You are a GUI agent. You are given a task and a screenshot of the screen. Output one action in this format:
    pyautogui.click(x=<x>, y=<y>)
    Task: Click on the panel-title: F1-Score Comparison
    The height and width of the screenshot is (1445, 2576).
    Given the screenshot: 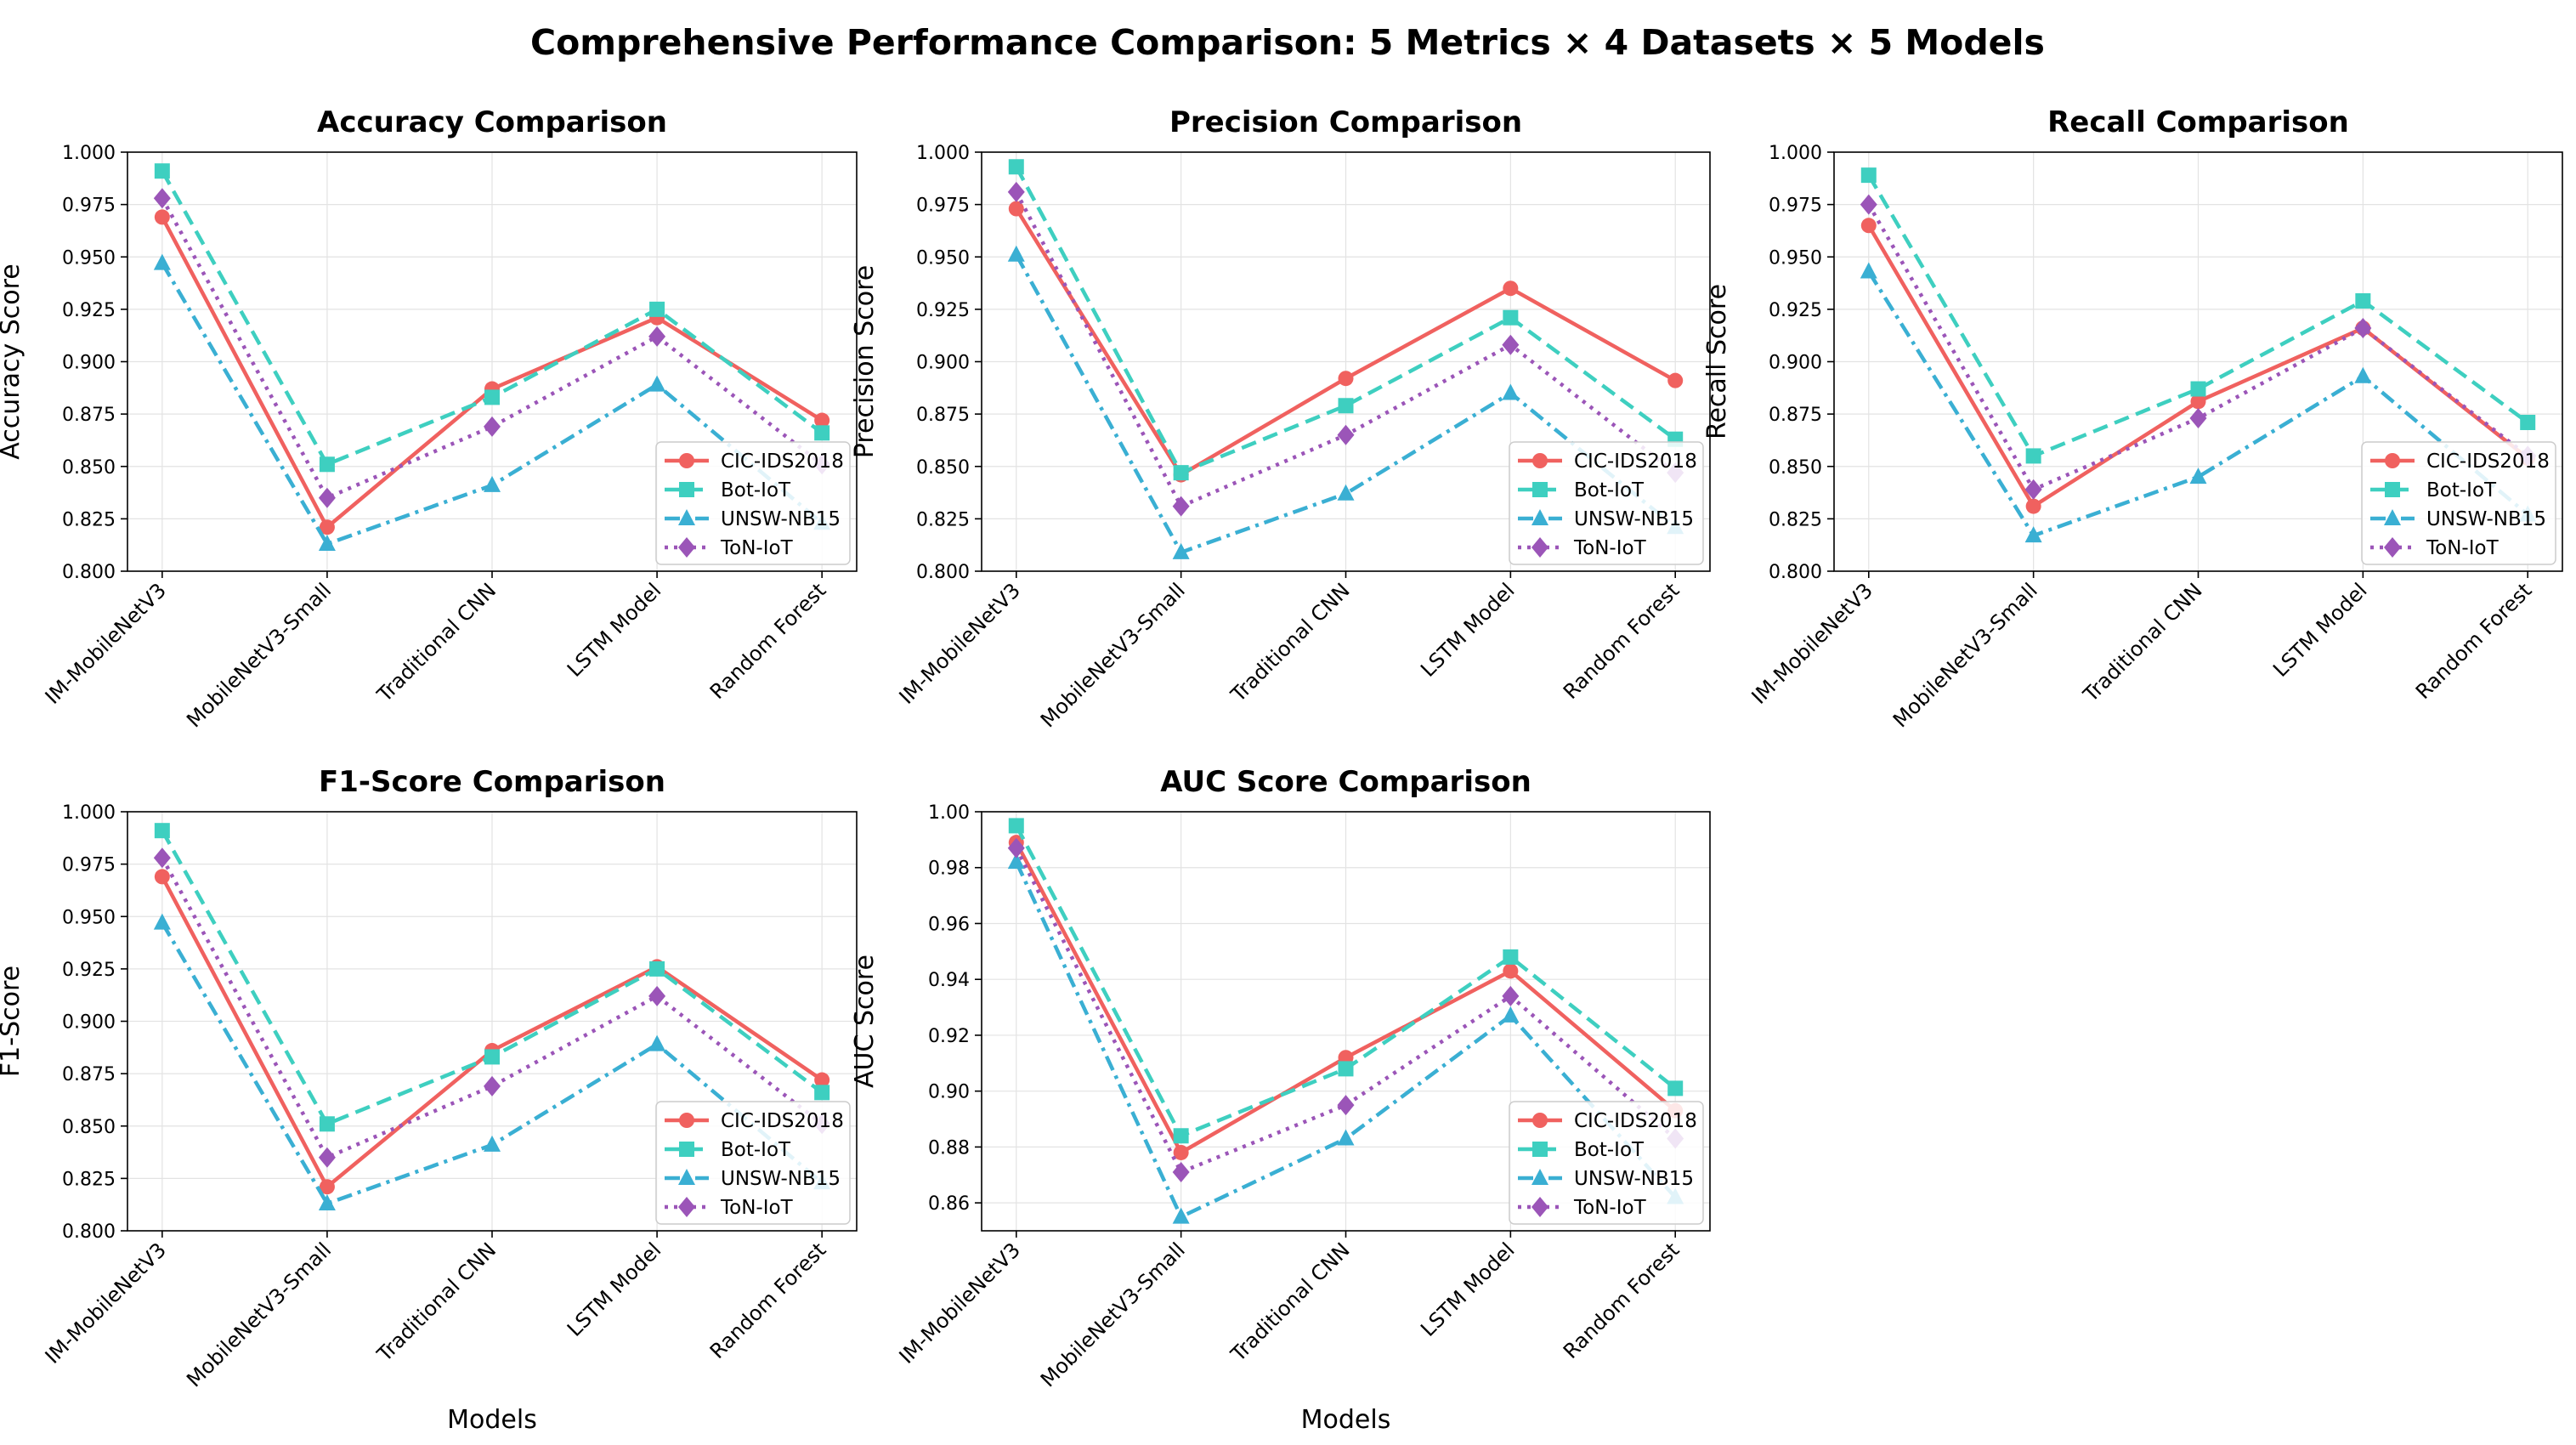 What is the action you would take?
    pyautogui.click(x=492, y=782)
    